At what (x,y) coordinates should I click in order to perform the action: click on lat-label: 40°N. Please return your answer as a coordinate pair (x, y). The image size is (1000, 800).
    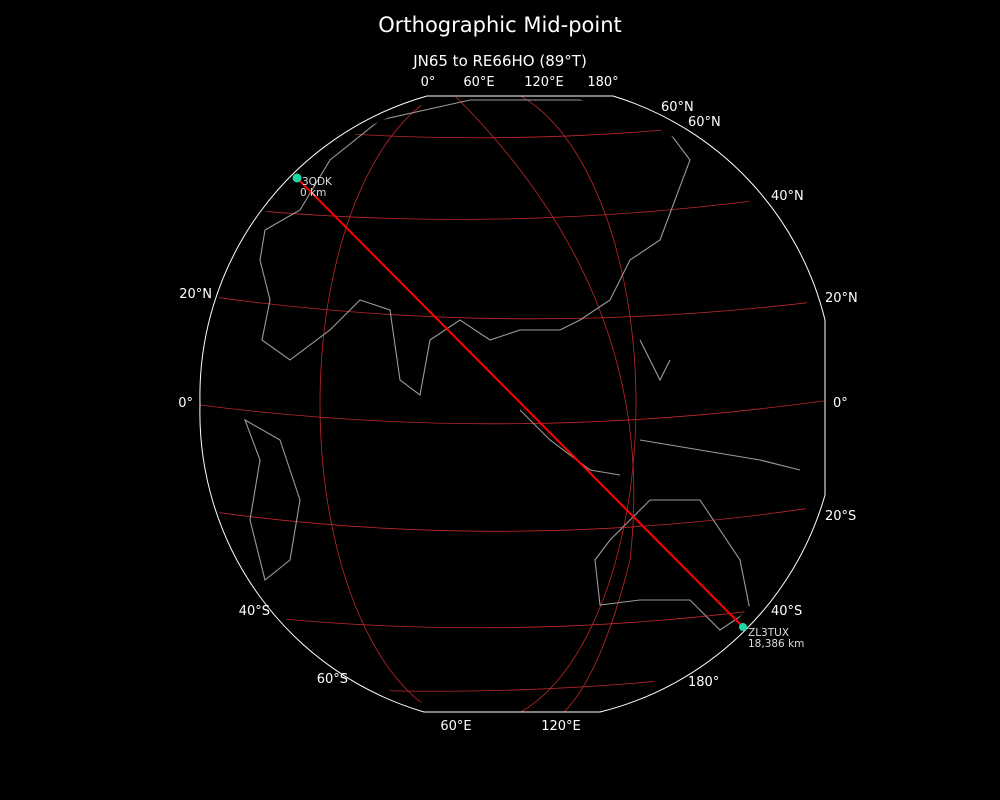
    Looking at the image, I should click on (787, 196).